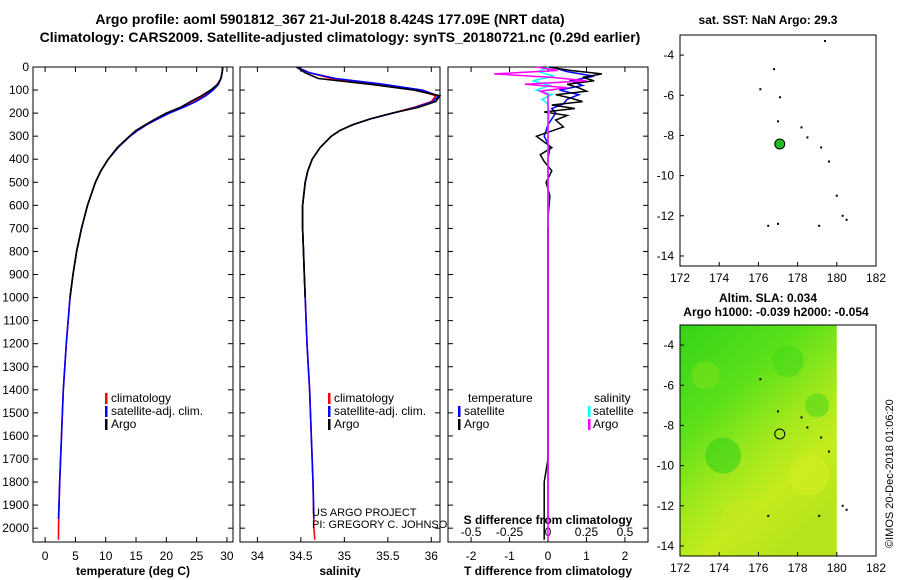  What do you see at coordinates (15, 344) in the screenshot?
I see `depth-tick-label: 1200` at bounding box center [15, 344].